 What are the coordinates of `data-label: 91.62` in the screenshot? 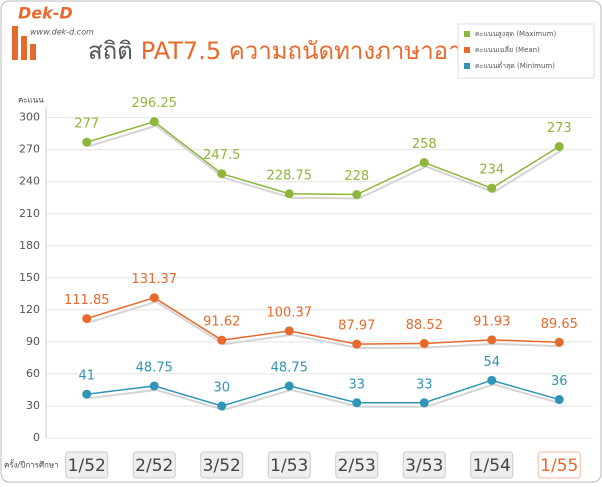 It's located at (221, 322).